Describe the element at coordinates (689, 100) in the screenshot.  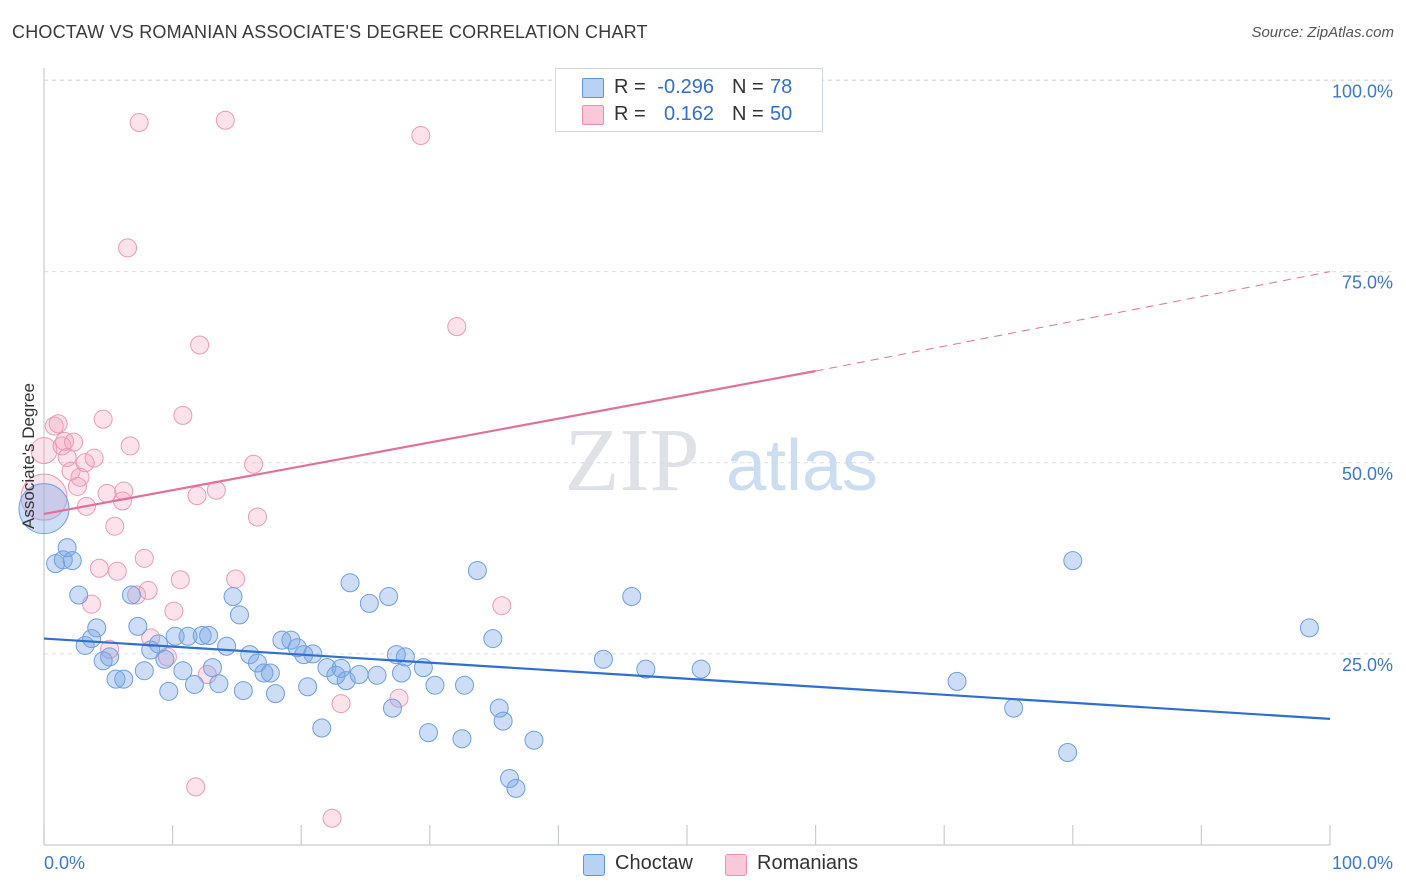
I see `stats-legend: R = -0.296 N = 78 R = 0.162 N = 50` at that location.